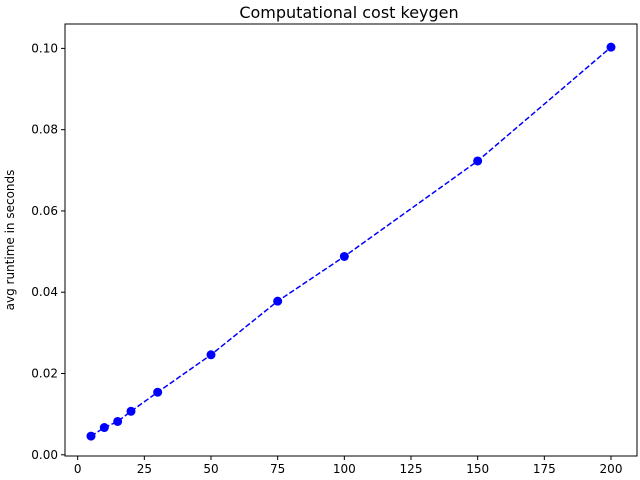 The height and width of the screenshot is (480, 640). What do you see at coordinates (44, 211) in the screenshot?
I see `y-tick-label-3: 0.06` at bounding box center [44, 211].